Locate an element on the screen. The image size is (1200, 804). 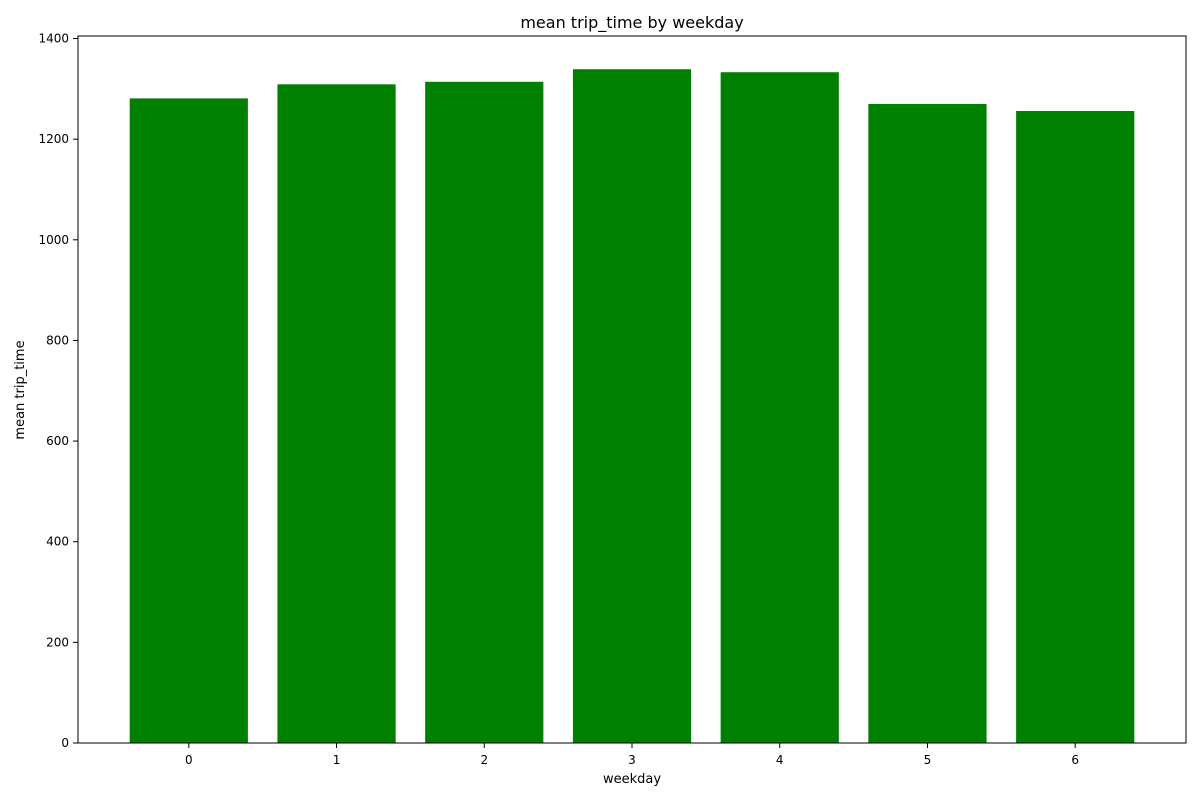
y-axis-label: mean trip_time is located at coordinates (20, 389).